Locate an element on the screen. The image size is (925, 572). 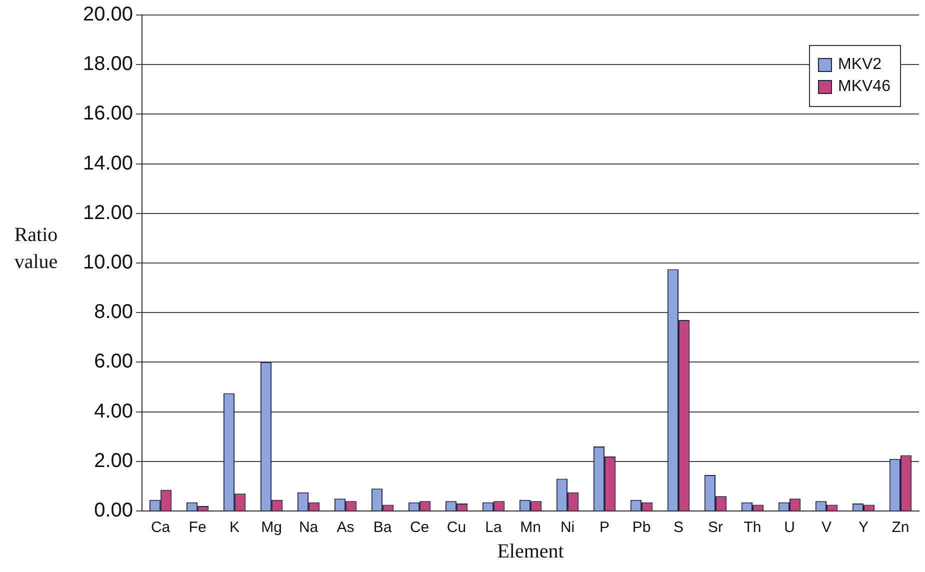
y-tick-label: 18.00 is located at coordinates (108, 64).